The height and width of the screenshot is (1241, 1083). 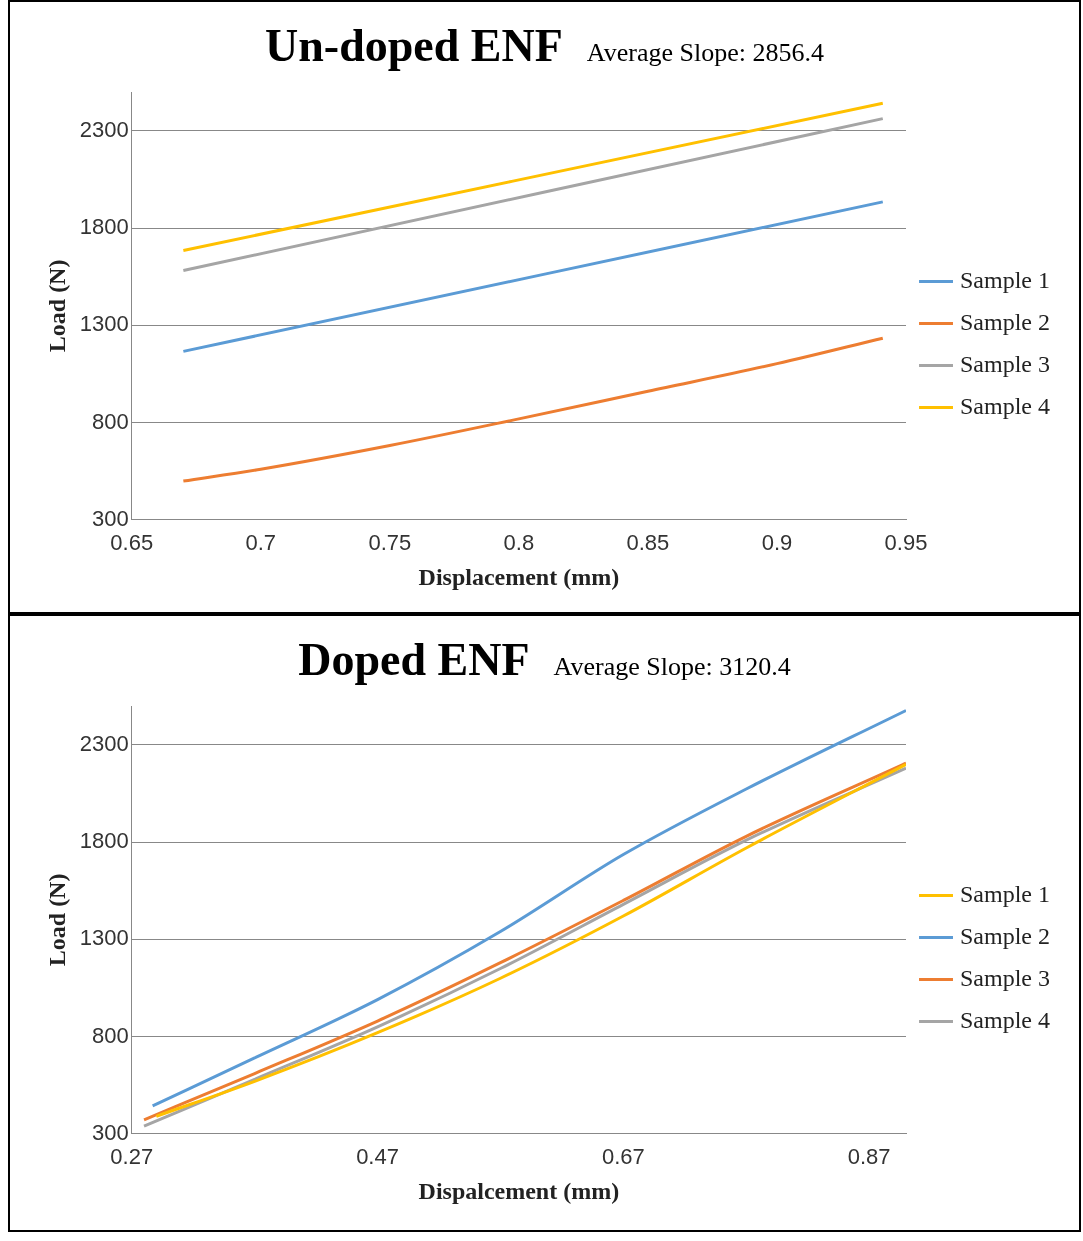 What do you see at coordinates (519, 1190) in the screenshot?
I see `x-axis-title: Dispalcement (mm)` at bounding box center [519, 1190].